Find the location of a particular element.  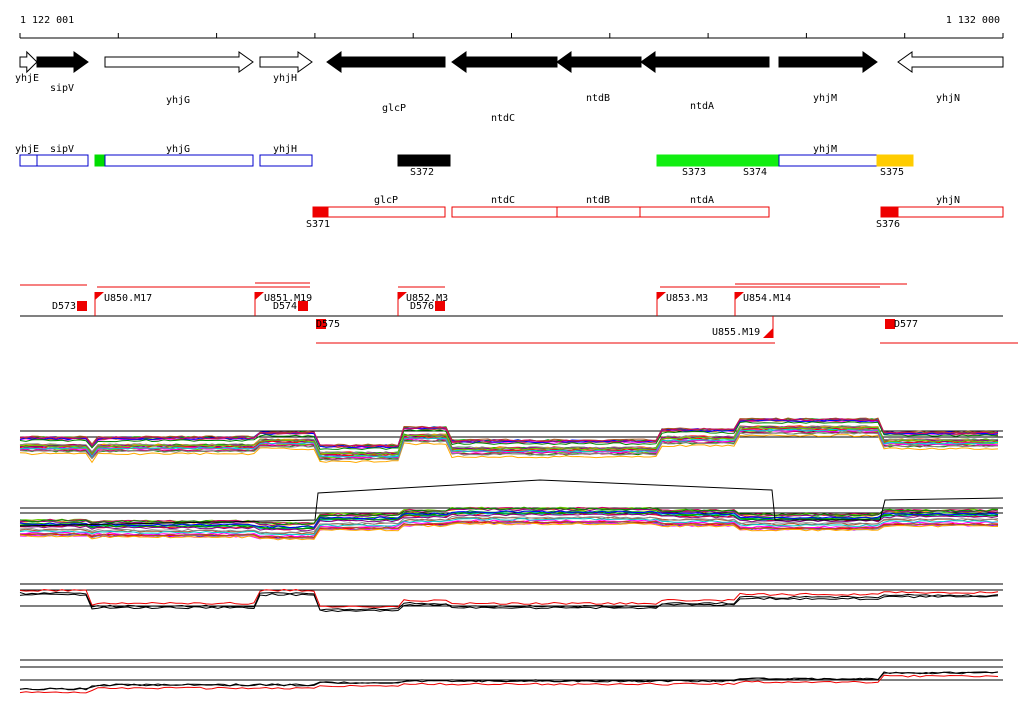

label: S375 is located at coordinates (892, 172).